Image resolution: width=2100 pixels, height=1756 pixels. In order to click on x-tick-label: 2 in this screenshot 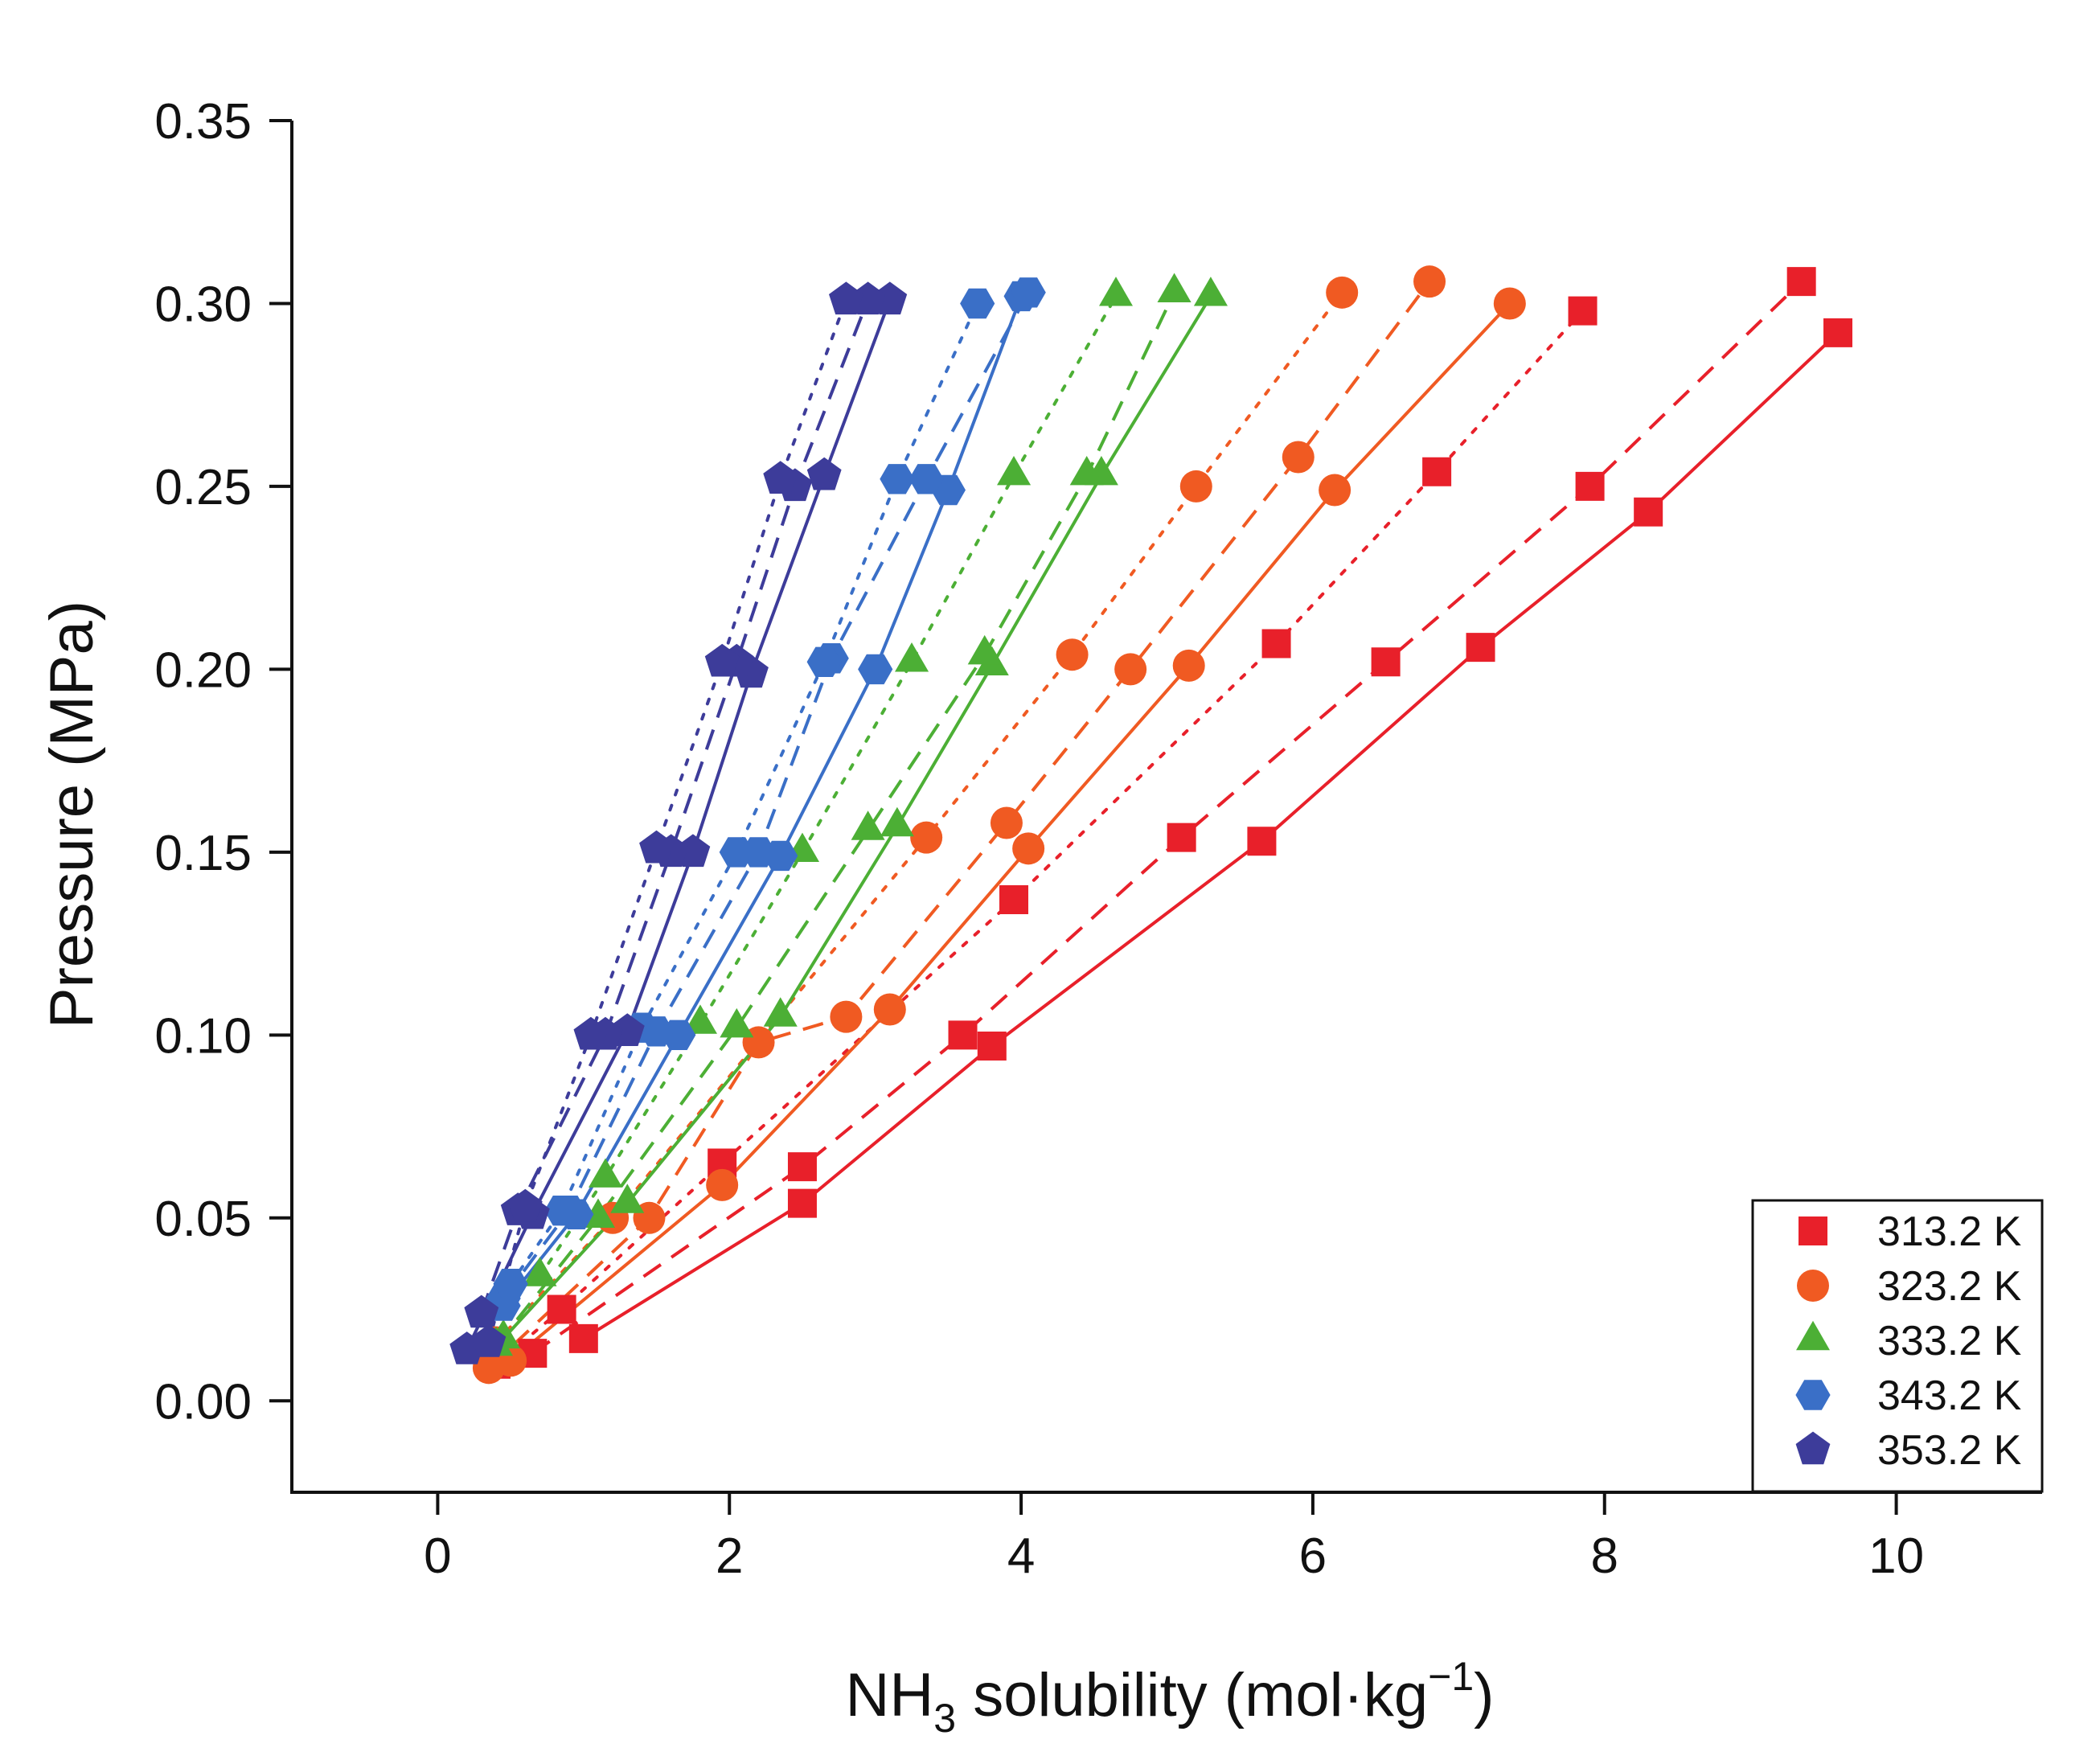, I will do `click(730, 1556)`.